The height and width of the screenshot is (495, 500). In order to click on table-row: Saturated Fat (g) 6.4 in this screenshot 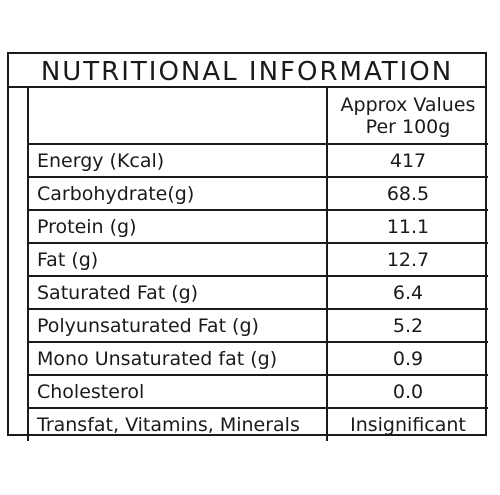, I will do `click(257, 292)`.